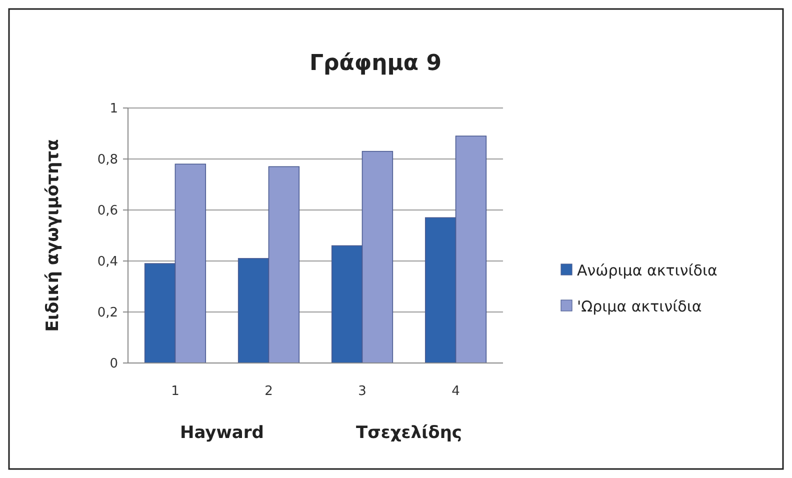 The image size is (792, 478). What do you see at coordinates (114, 109) in the screenshot?
I see `y-tick-label: 1` at bounding box center [114, 109].